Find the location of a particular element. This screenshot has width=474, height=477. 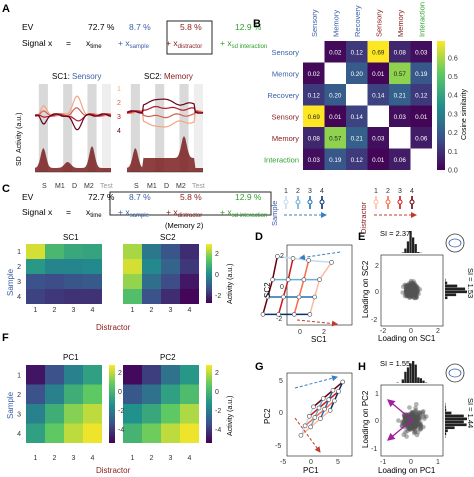

panel-a-ylabel-activity: Activity (a.u.) is located at coordinates (19, 133).